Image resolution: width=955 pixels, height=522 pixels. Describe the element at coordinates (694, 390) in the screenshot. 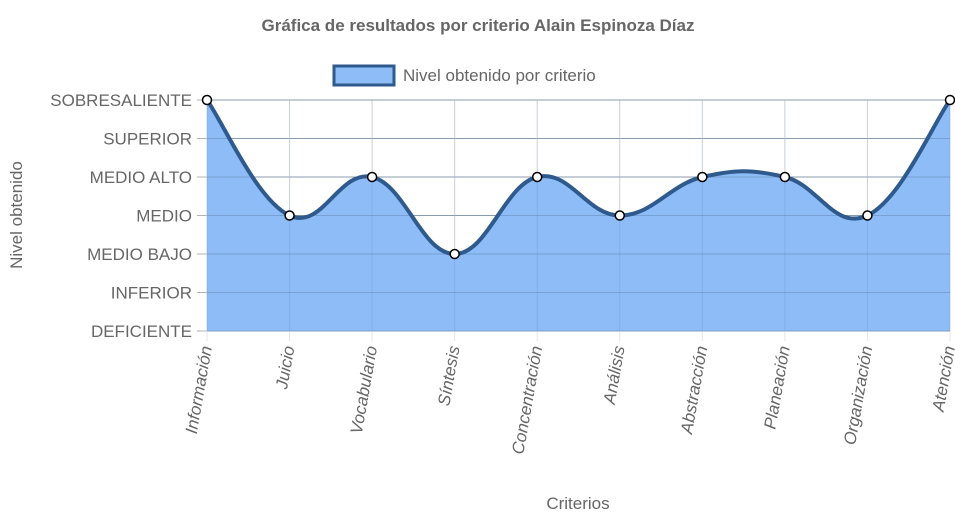

I see `x-tick-label: Abstracción` at that location.